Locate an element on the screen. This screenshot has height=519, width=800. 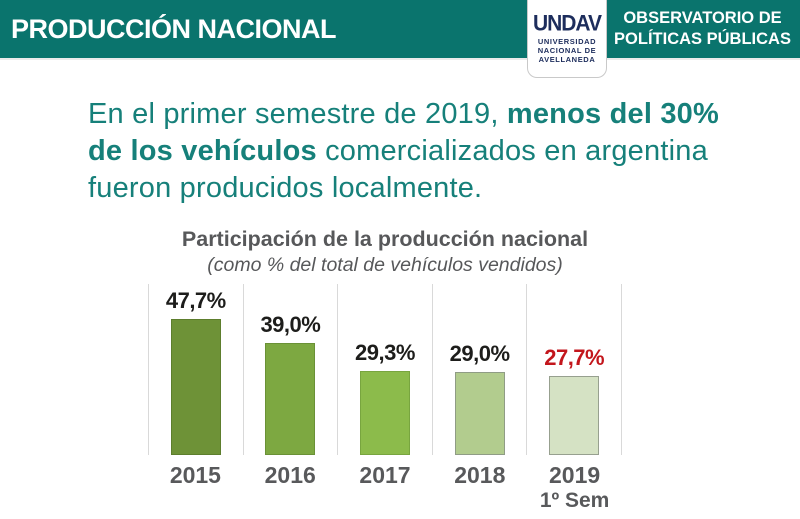
x-axis-label: 2015 is located at coordinates (195, 487).